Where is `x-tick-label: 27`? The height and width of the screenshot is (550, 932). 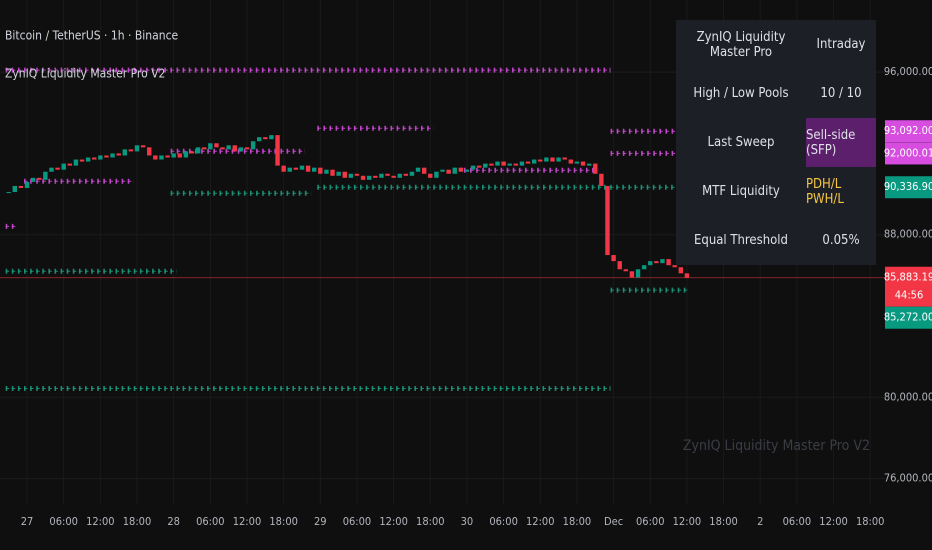 x-tick-label: 27 is located at coordinates (27, 521).